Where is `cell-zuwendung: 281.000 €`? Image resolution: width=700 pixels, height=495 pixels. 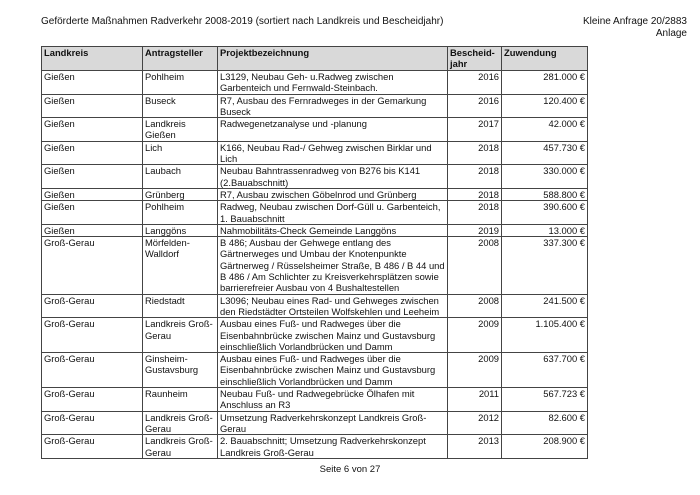 cell-zuwendung: 281.000 € is located at coordinates (544, 82).